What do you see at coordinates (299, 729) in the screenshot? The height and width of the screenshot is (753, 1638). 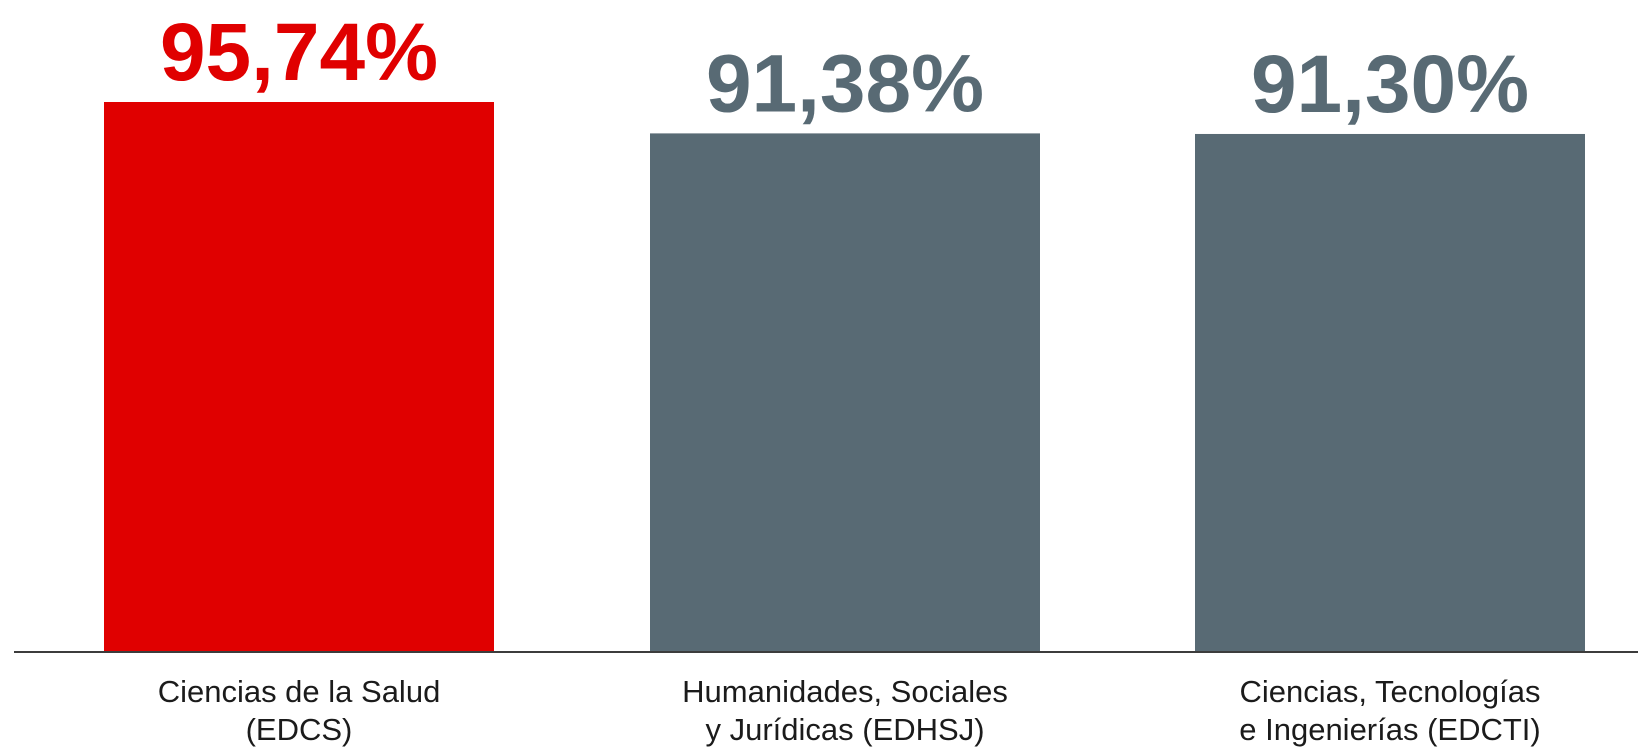 I see `category-label-0-line-1: (EDCS)` at bounding box center [299, 729].